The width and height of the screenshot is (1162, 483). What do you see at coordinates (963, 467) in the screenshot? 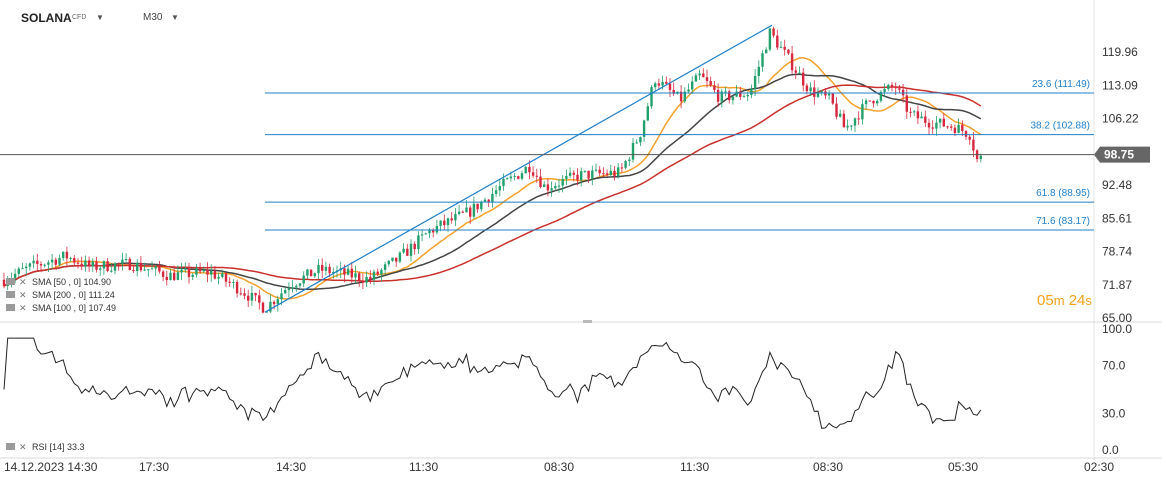
I see `time-tick-label: 05:30` at bounding box center [963, 467].